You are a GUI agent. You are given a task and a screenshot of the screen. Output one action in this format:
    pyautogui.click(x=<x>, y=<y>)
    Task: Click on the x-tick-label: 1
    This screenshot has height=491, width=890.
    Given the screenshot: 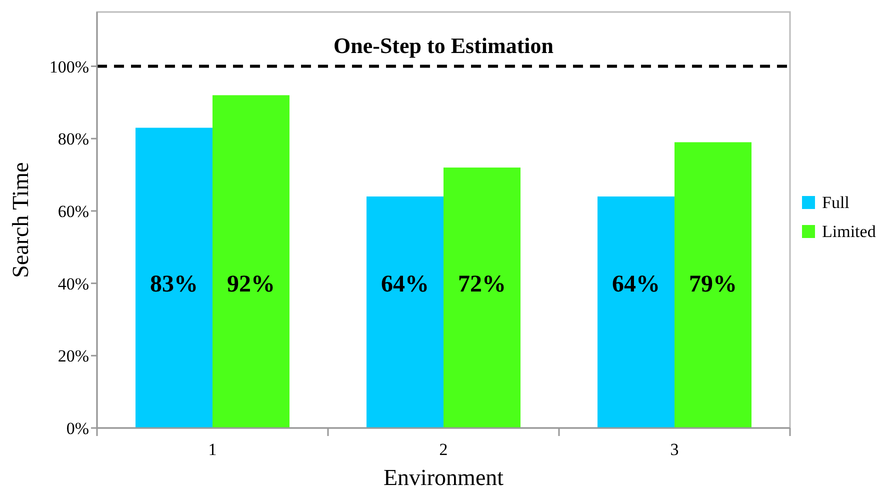 What is the action you would take?
    pyautogui.click(x=212, y=449)
    